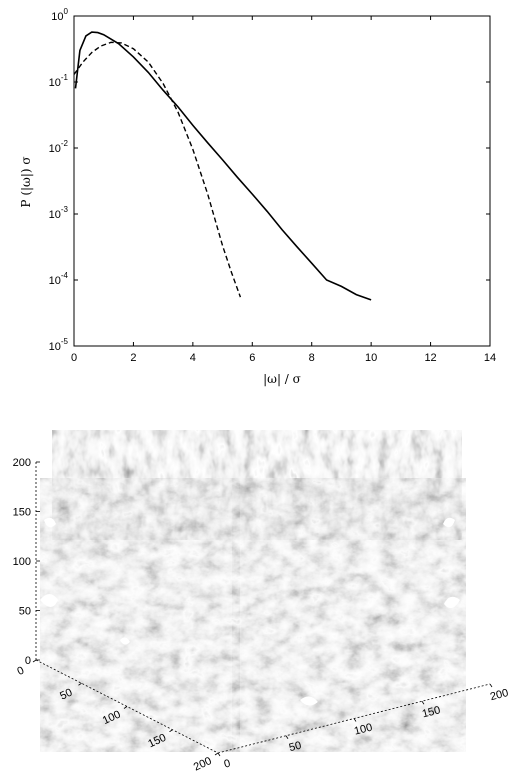  What do you see at coordinates (22, 562) in the screenshot?
I see `z-tick-label: 100` at bounding box center [22, 562].